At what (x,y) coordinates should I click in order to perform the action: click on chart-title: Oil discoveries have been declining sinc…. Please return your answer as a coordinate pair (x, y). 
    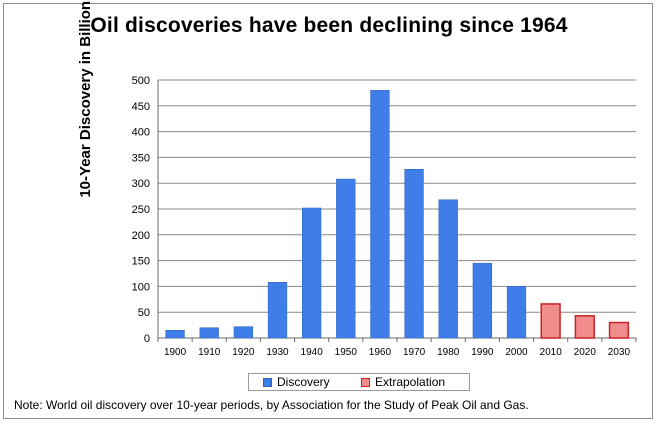
    Looking at the image, I should click on (329, 25).